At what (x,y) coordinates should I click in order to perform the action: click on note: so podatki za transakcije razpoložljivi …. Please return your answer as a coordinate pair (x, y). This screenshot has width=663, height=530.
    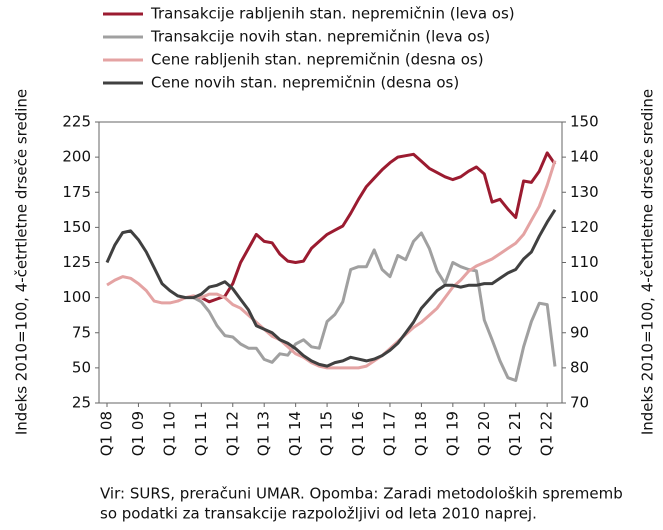
    Looking at the image, I should click on (318, 514).